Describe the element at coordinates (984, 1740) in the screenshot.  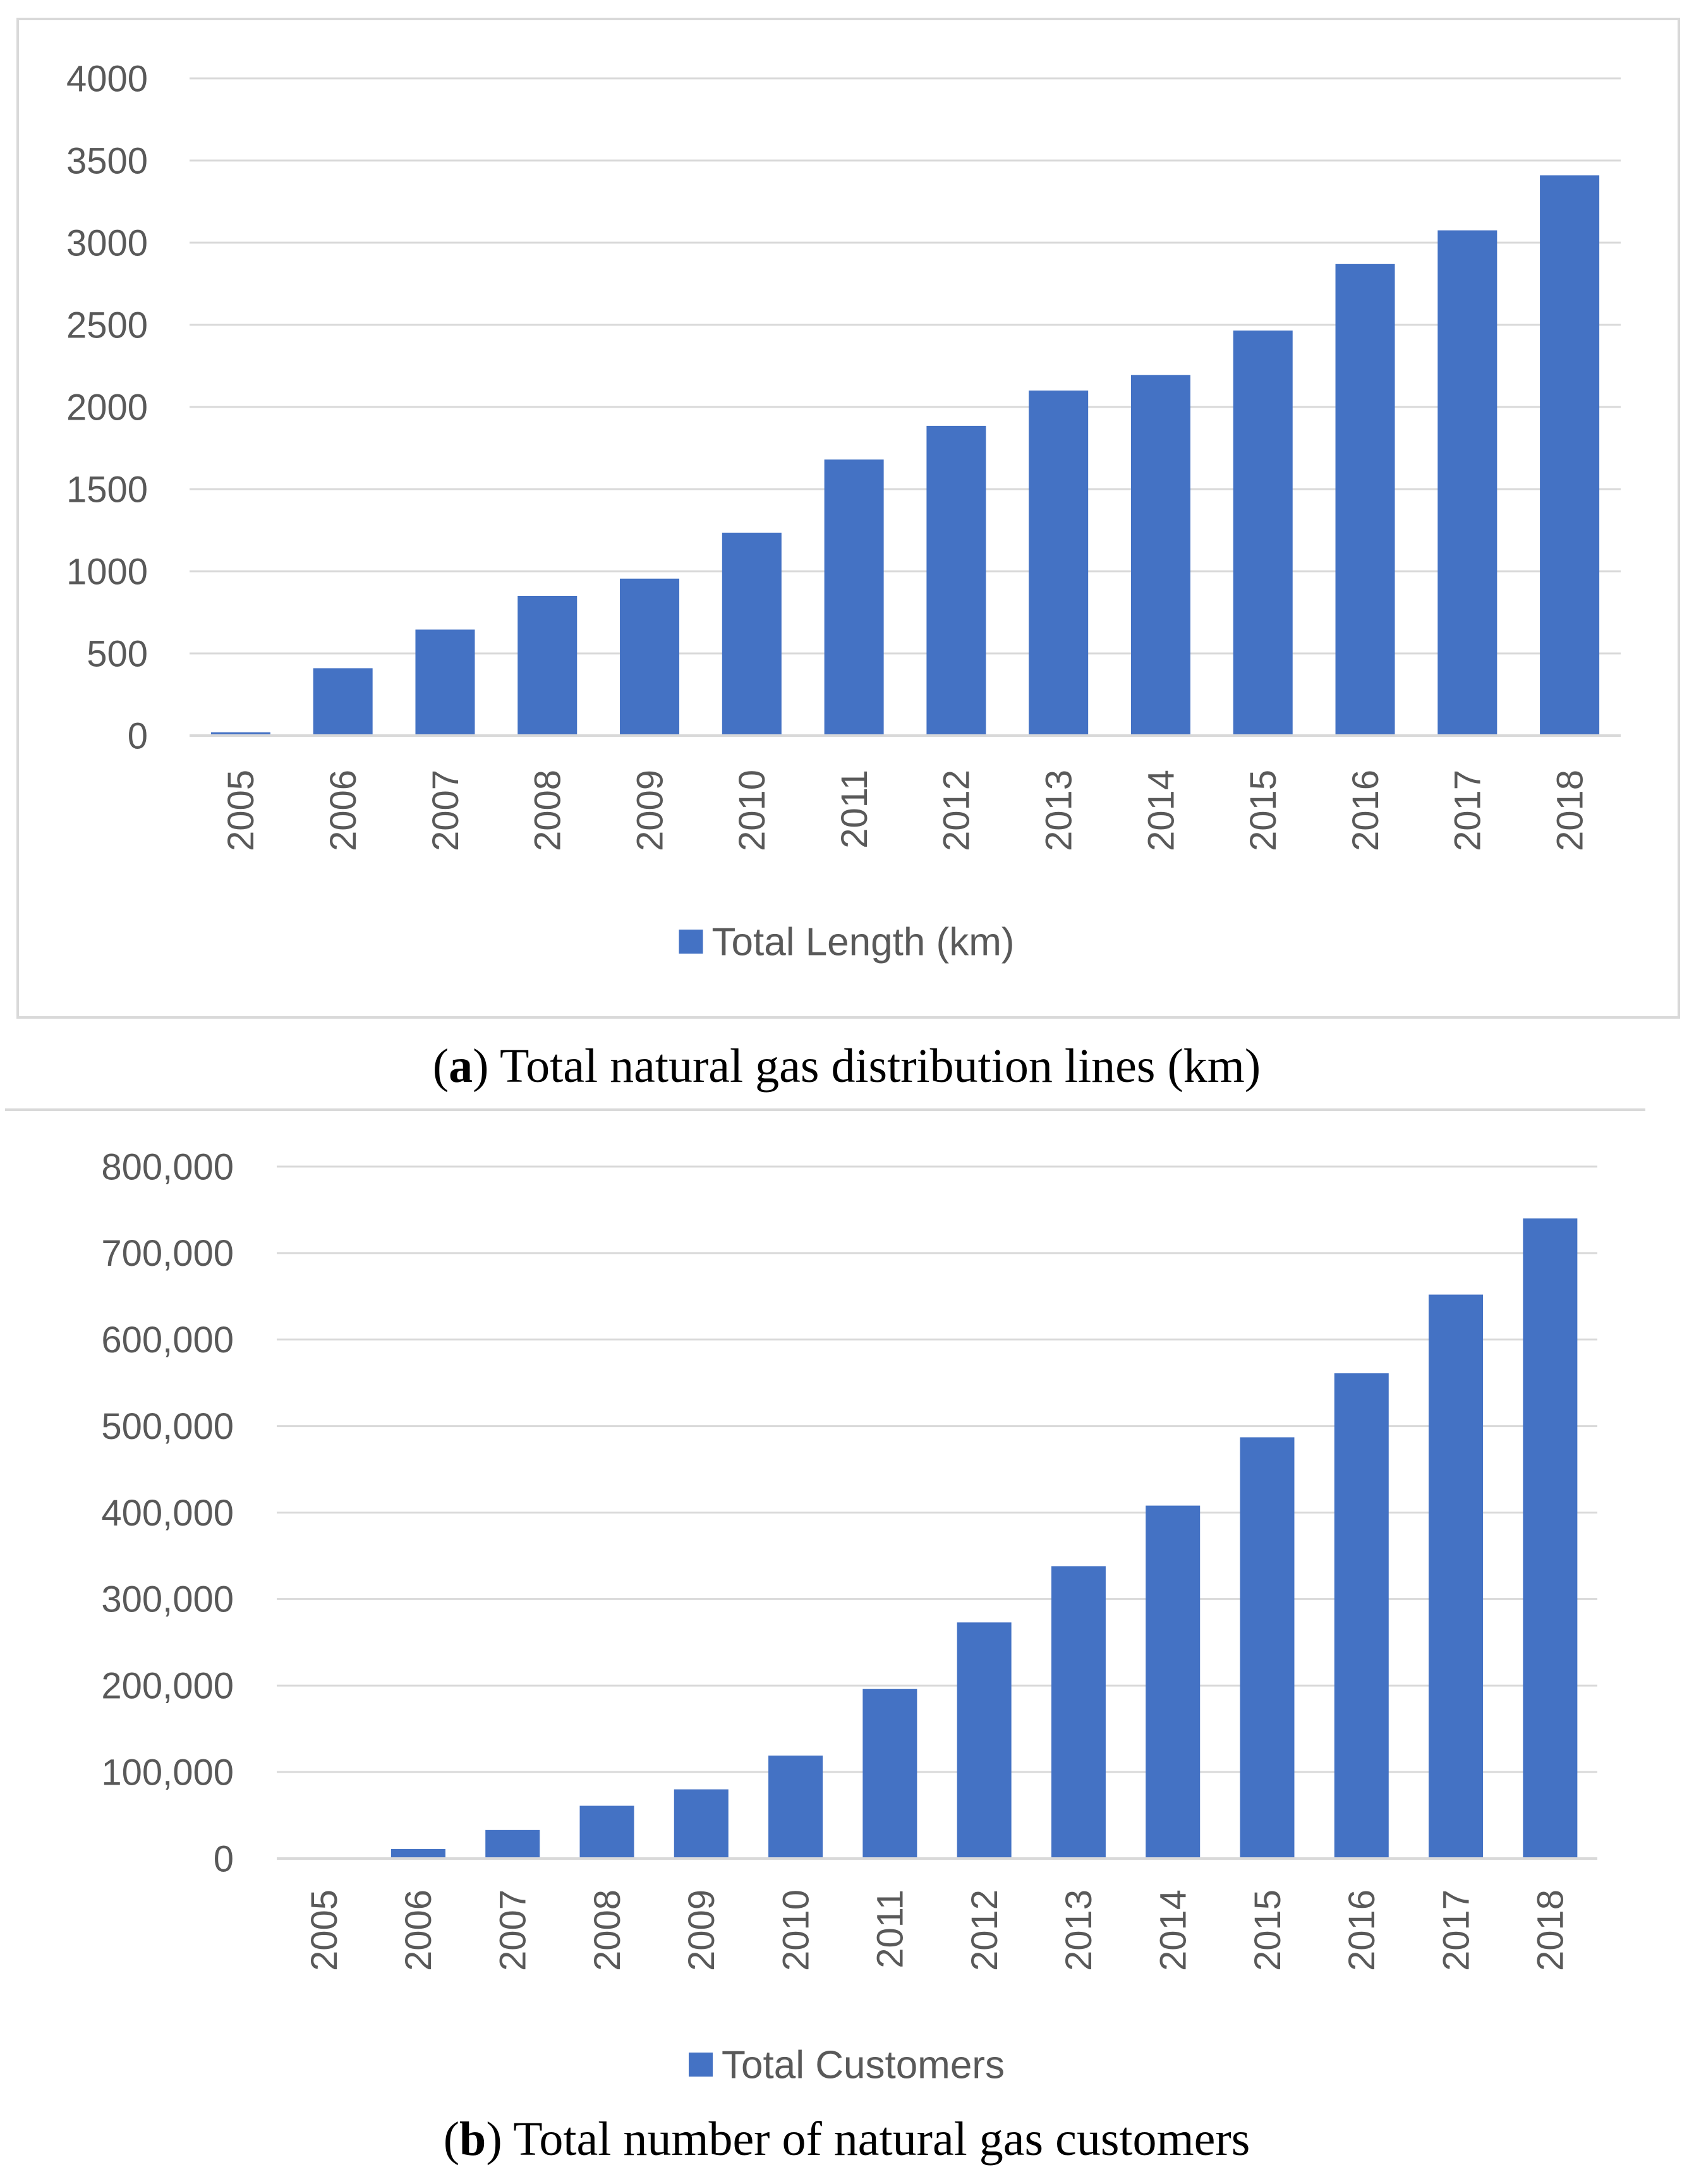
I see `bar-b-2012` at that location.